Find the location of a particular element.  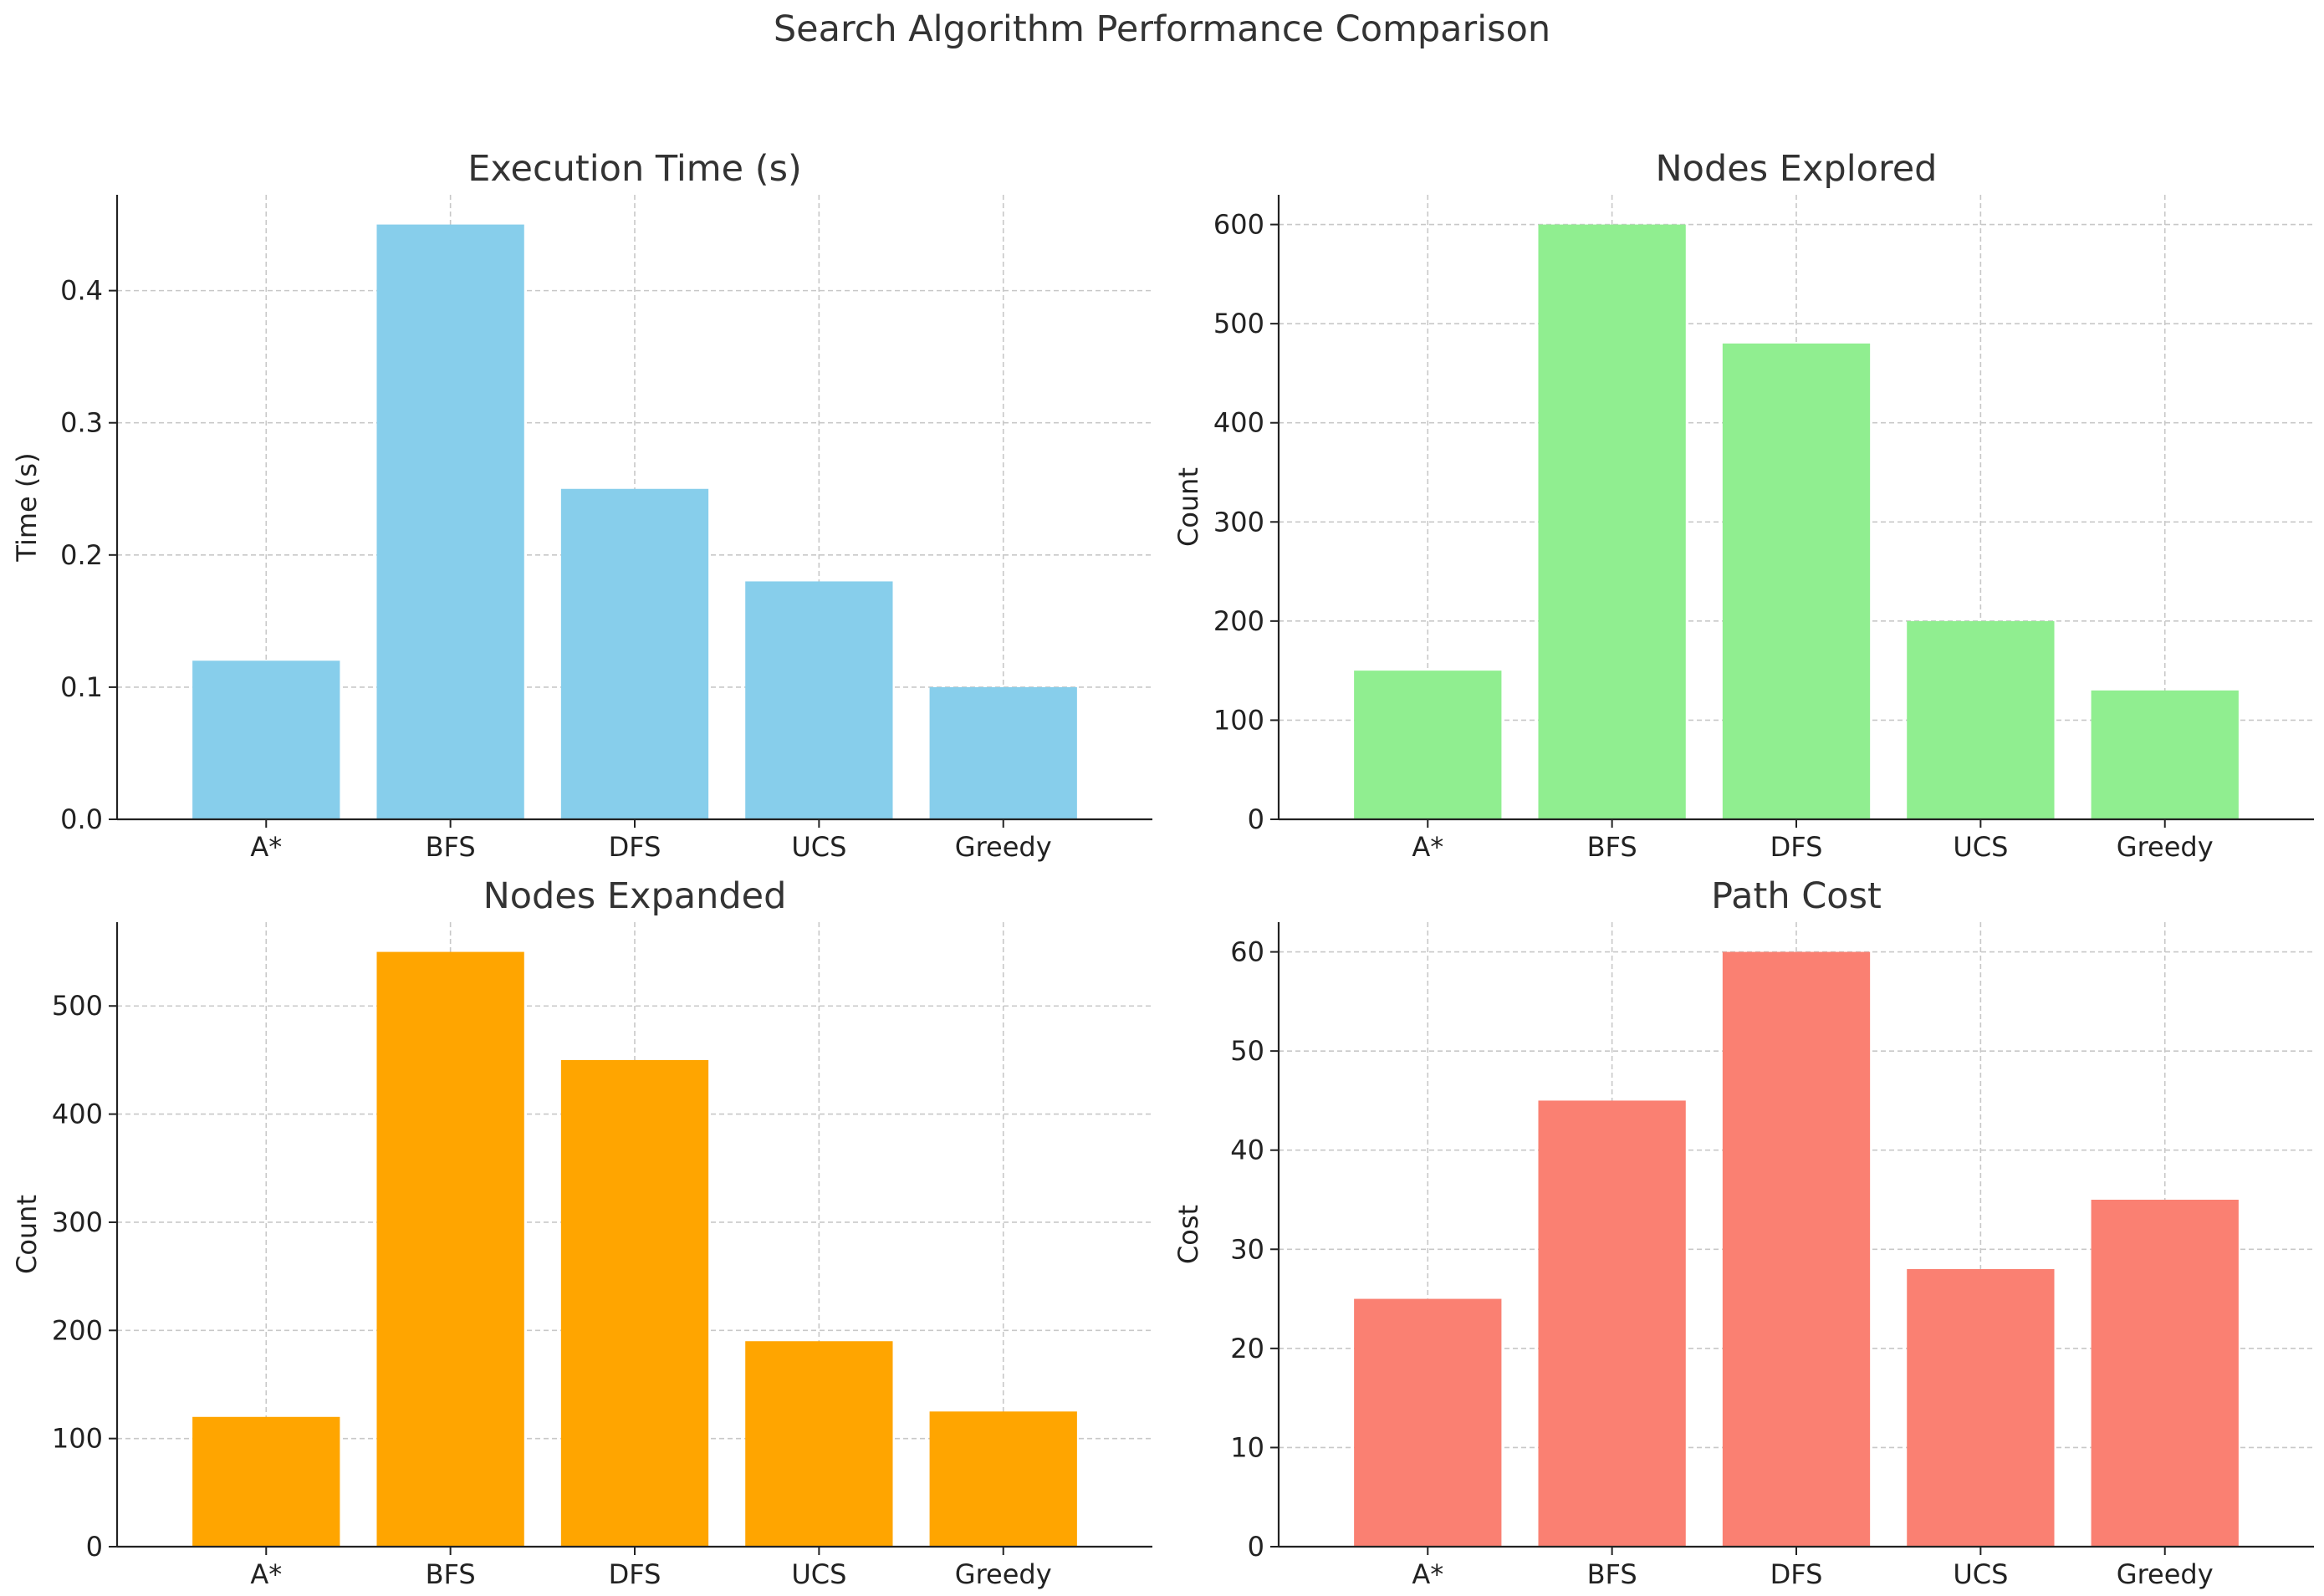

y-tick-label: 0.1 is located at coordinates (81, 687).